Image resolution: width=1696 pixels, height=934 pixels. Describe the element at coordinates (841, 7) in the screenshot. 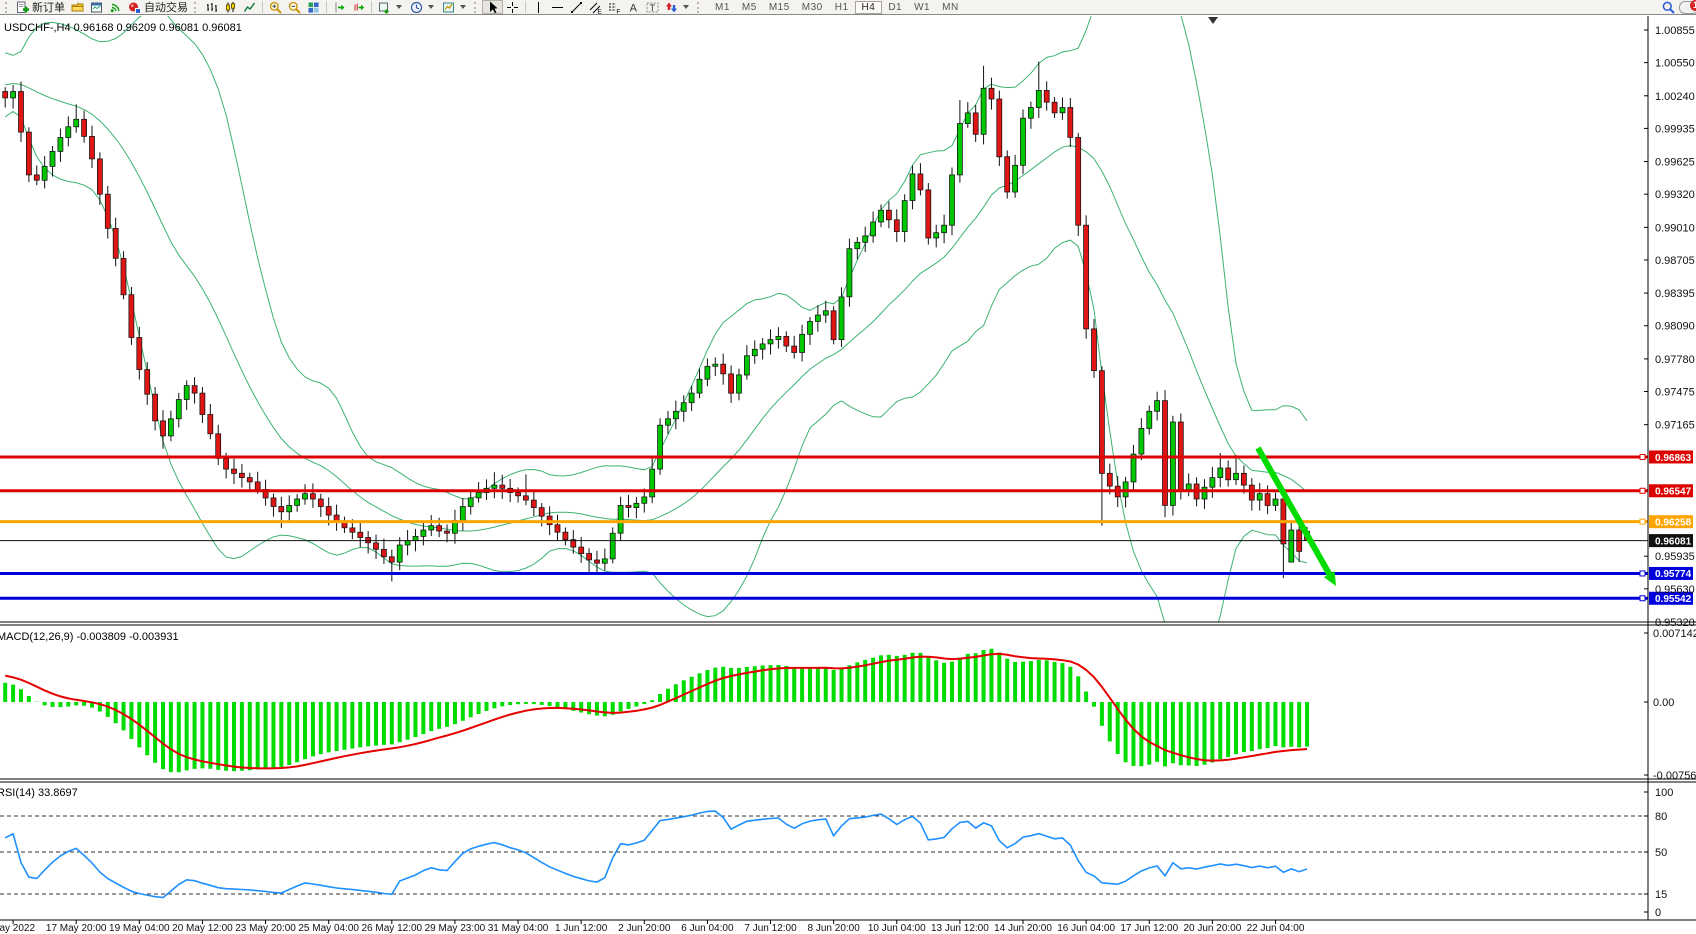

I see `timeframe-h1: H1` at that location.